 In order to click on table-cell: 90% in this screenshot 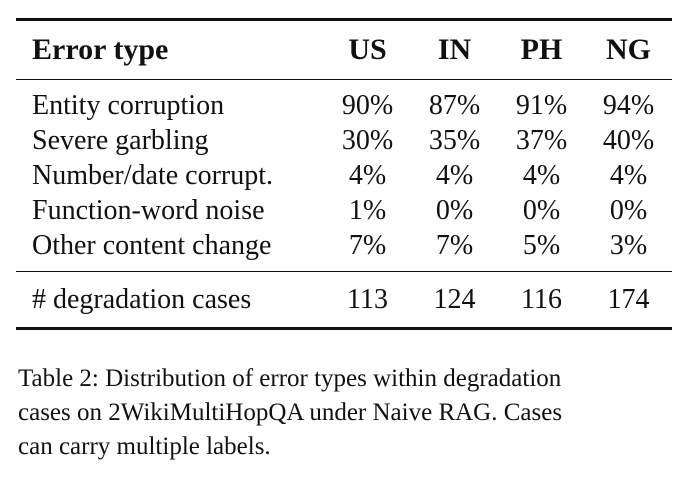, I will do `click(367, 105)`.